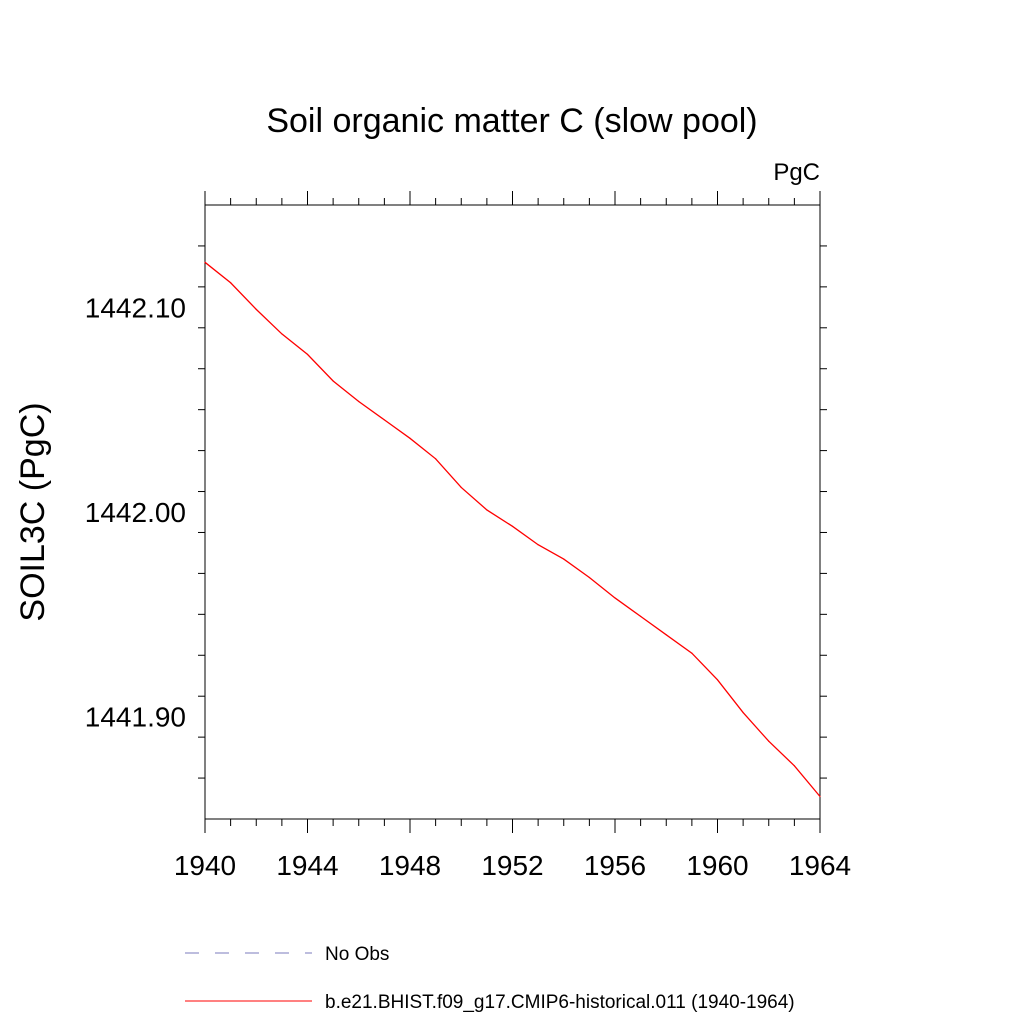 This screenshot has width=1024, height=1024. I want to click on x-tick-label: 1952, so click(512, 865).